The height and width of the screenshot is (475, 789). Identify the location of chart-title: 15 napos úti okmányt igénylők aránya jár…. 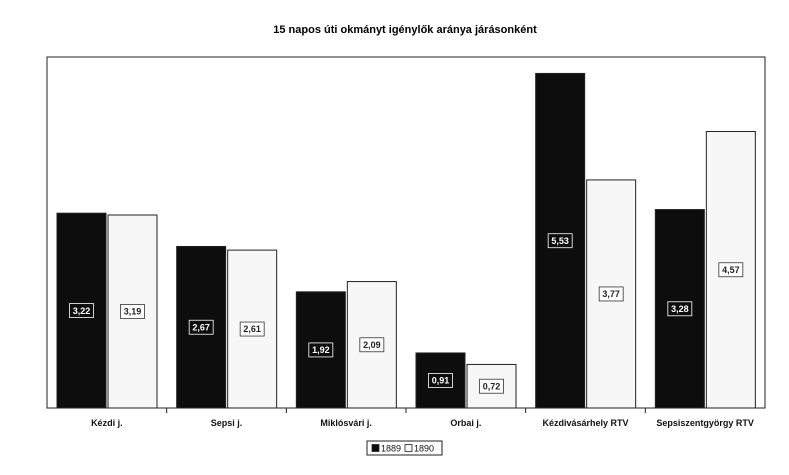
(405, 30).